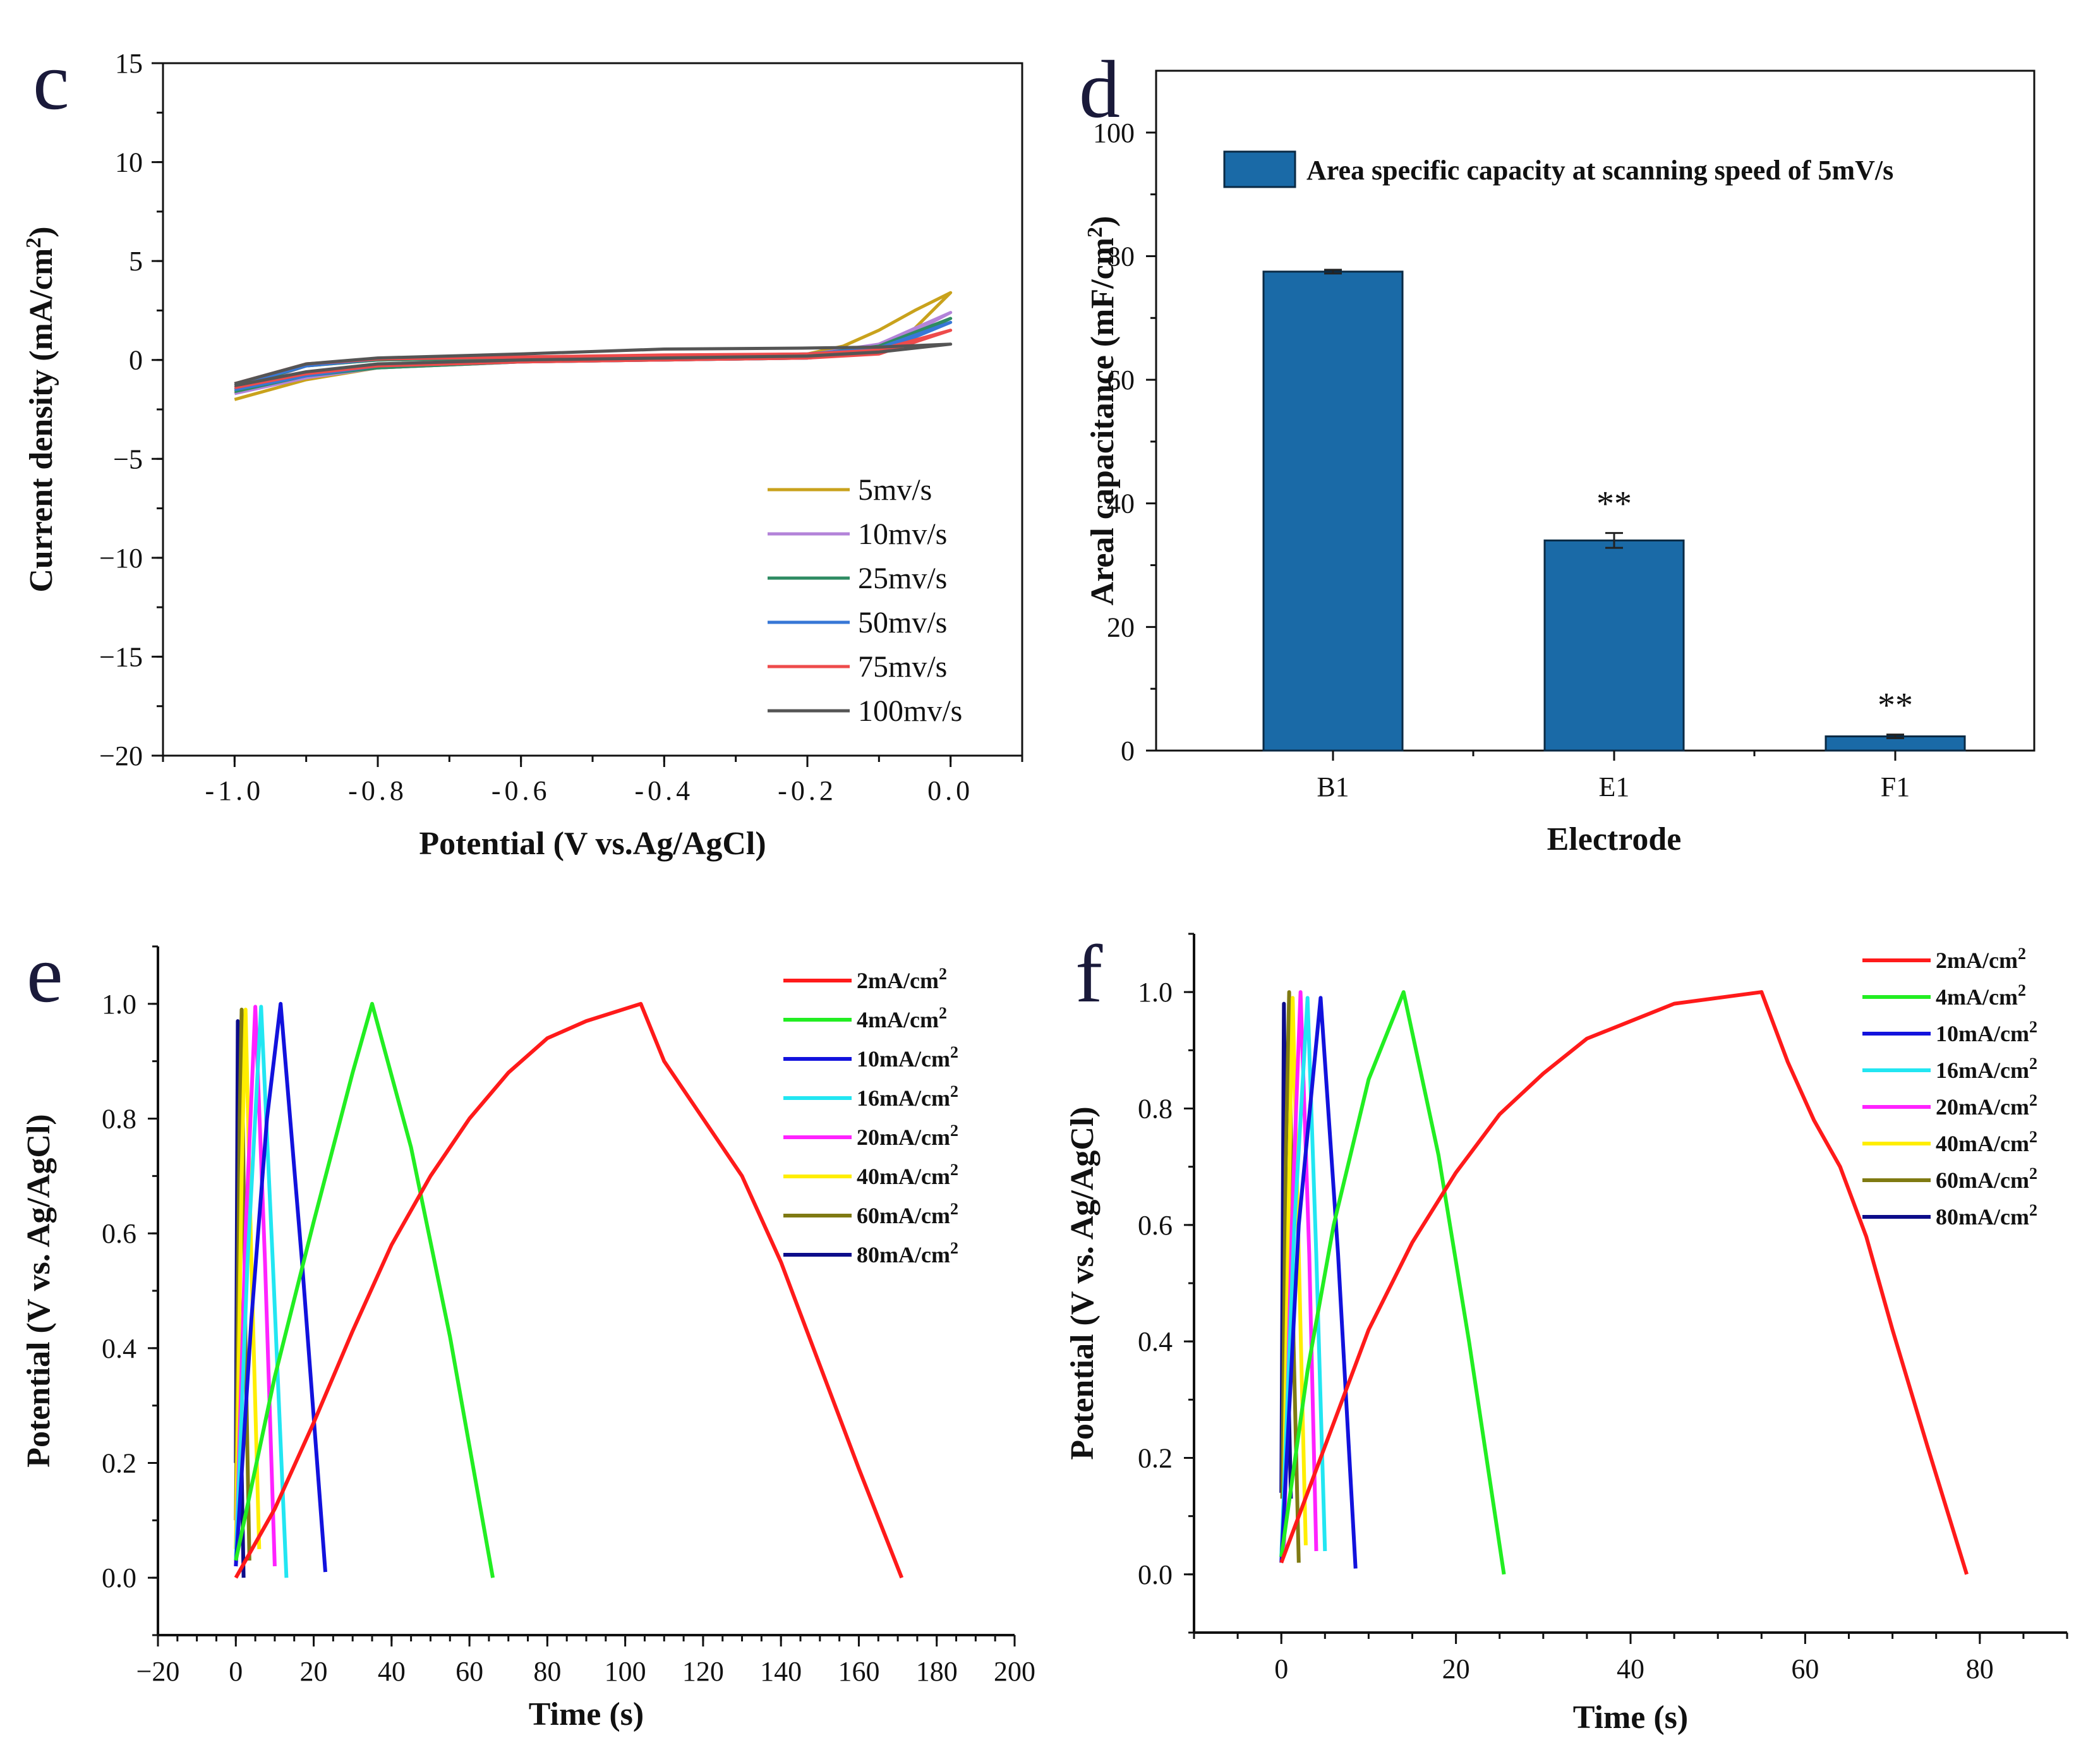 This screenshot has height=1764, width=2081. Describe the element at coordinates (119, 1463) in the screenshot. I see `y-tick-label: 0.2` at that location.